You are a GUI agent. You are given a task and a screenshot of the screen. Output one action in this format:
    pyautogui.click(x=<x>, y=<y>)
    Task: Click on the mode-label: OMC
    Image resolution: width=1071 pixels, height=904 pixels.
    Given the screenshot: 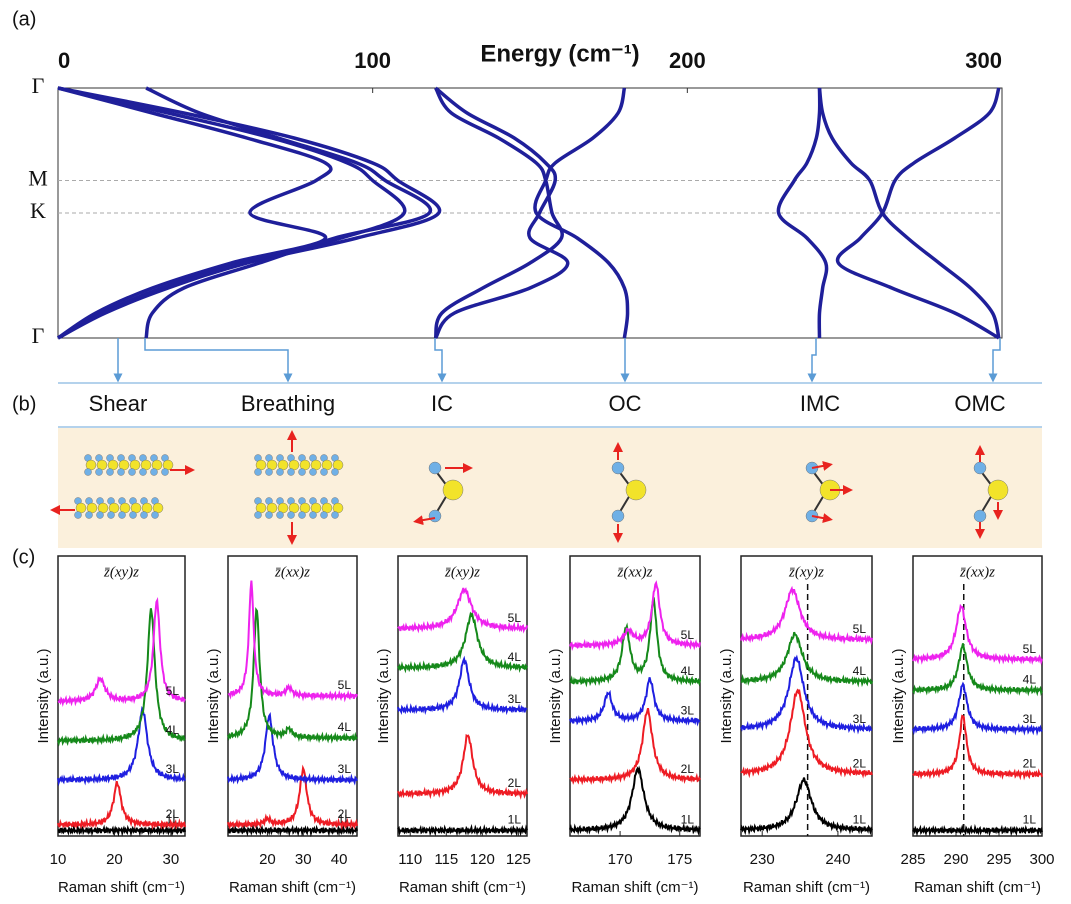 What is the action you would take?
    pyautogui.click(x=979, y=403)
    